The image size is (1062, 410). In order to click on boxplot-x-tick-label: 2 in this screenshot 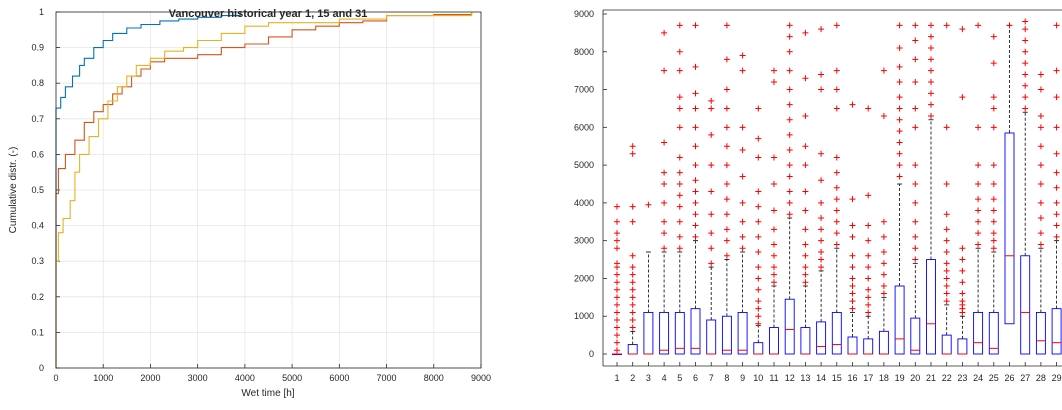, I will do `click(632, 378)`.